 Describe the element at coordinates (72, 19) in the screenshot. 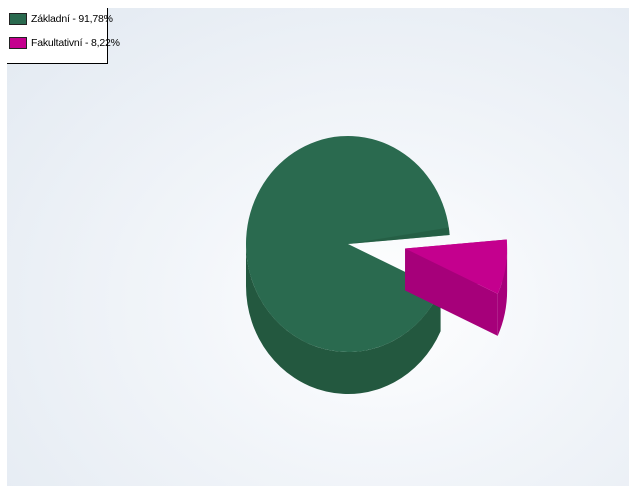

I see `legend-label-zakladni: Základní - 91,78%` at that location.